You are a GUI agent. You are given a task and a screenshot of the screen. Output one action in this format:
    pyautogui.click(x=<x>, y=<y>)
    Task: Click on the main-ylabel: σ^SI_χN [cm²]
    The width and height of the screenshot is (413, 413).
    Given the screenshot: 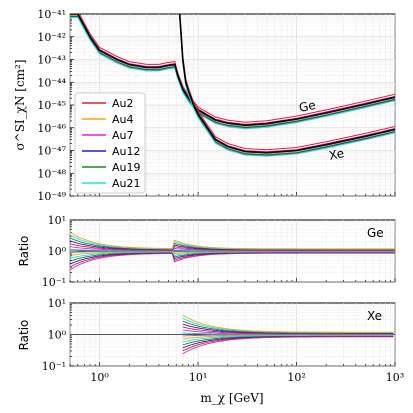 What is the action you would take?
    pyautogui.click(x=20, y=104)
    